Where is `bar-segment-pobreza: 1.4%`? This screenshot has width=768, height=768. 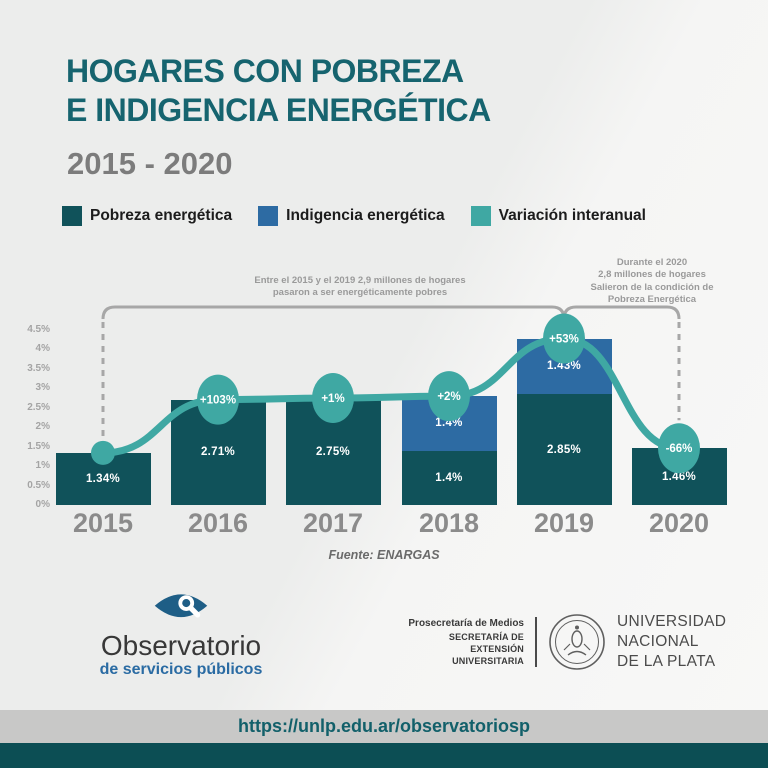
bar-segment-pobreza: 1.4% is located at coordinates (449, 477).